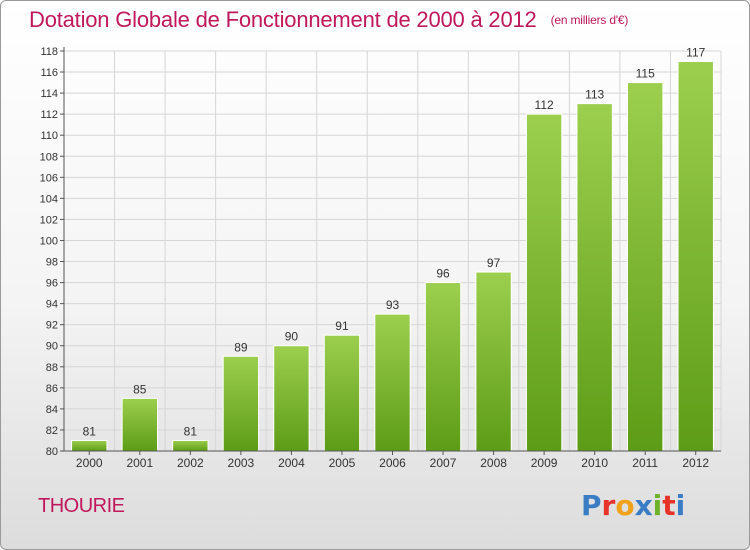 The height and width of the screenshot is (550, 750). What do you see at coordinates (291, 398) in the screenshot?
I see `bar-2004` at bounding box center [291, 398].